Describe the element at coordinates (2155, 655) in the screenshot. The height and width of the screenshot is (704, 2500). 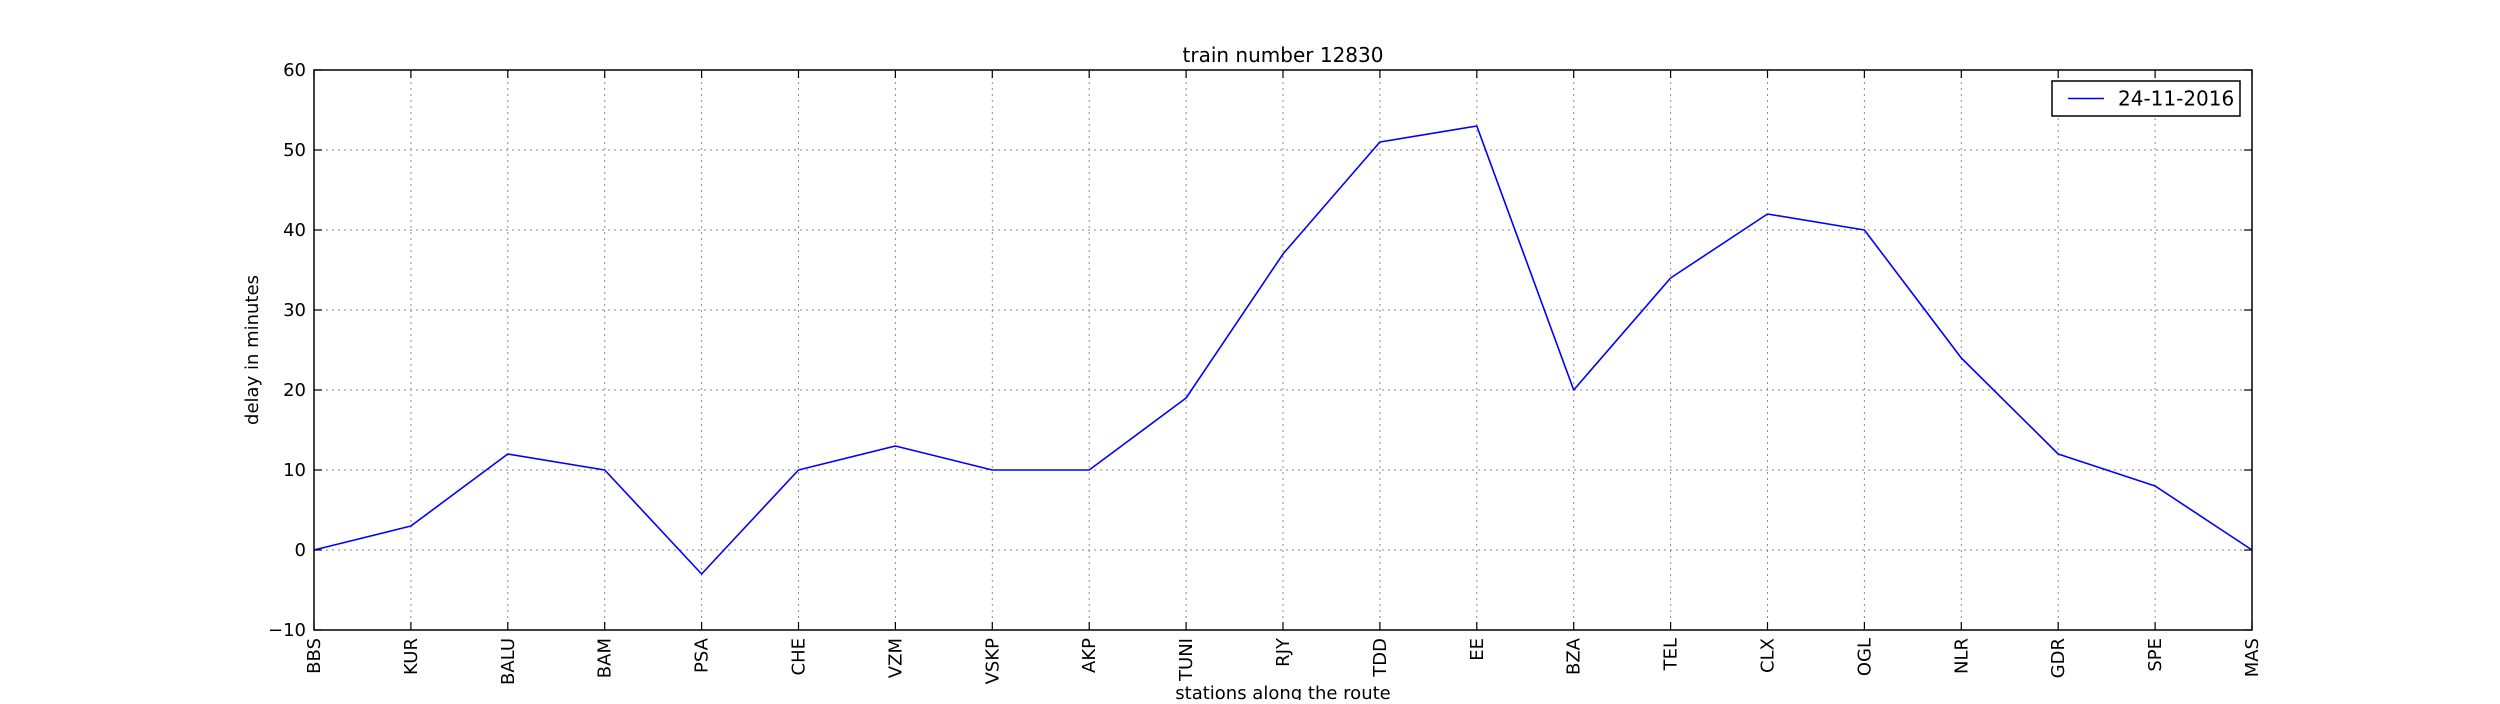
I see `x-tick-label: SPE` at that location.